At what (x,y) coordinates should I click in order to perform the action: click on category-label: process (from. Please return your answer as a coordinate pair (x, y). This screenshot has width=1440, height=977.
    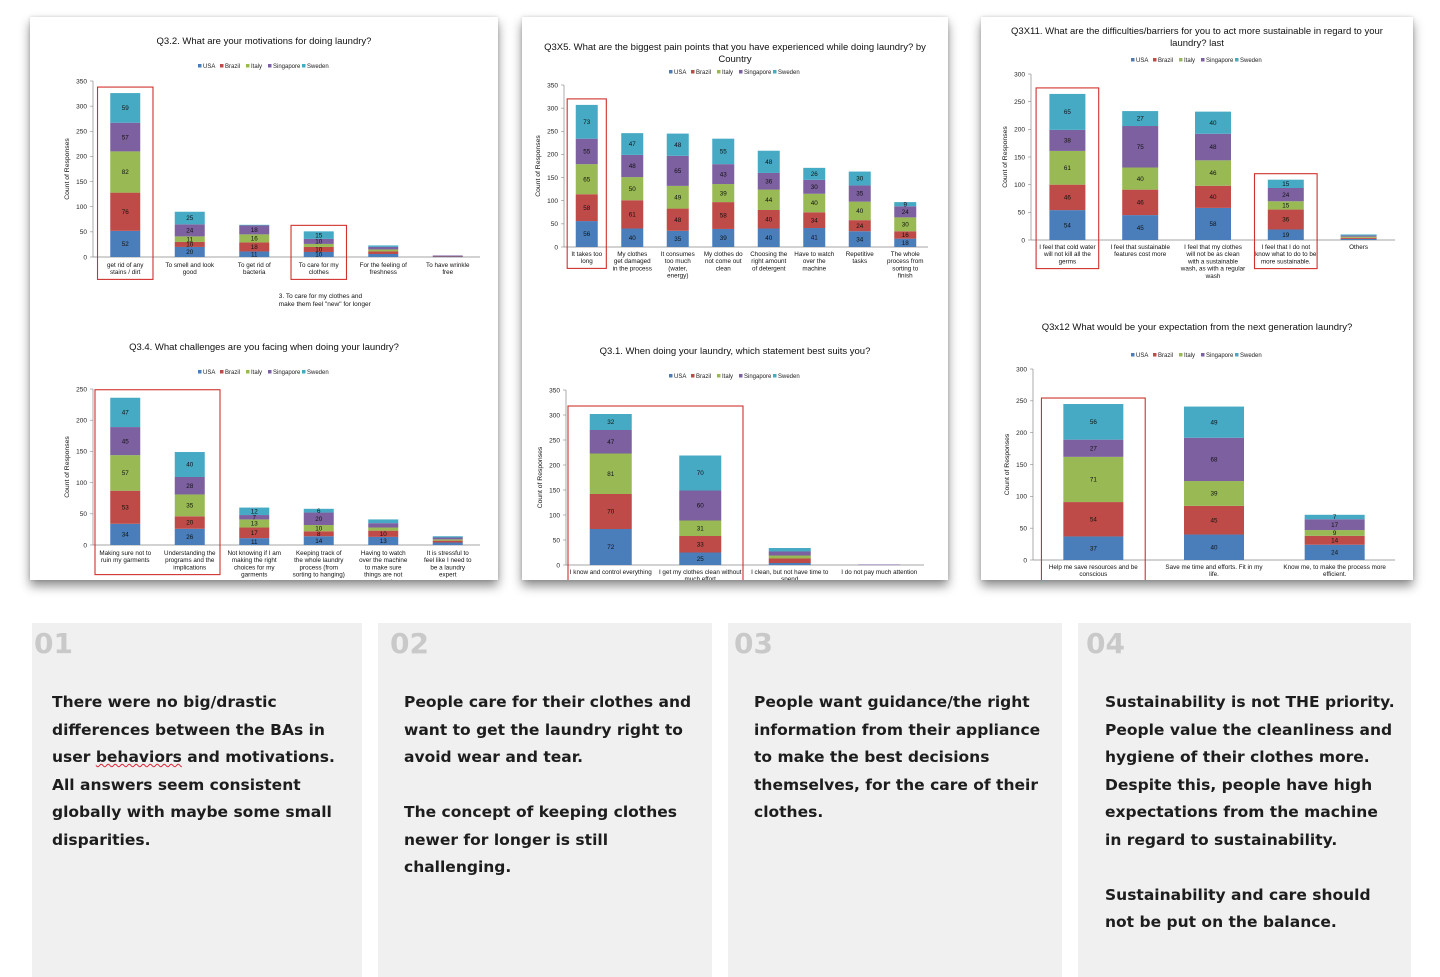
    Looking at the image, I should click on (319, 567).